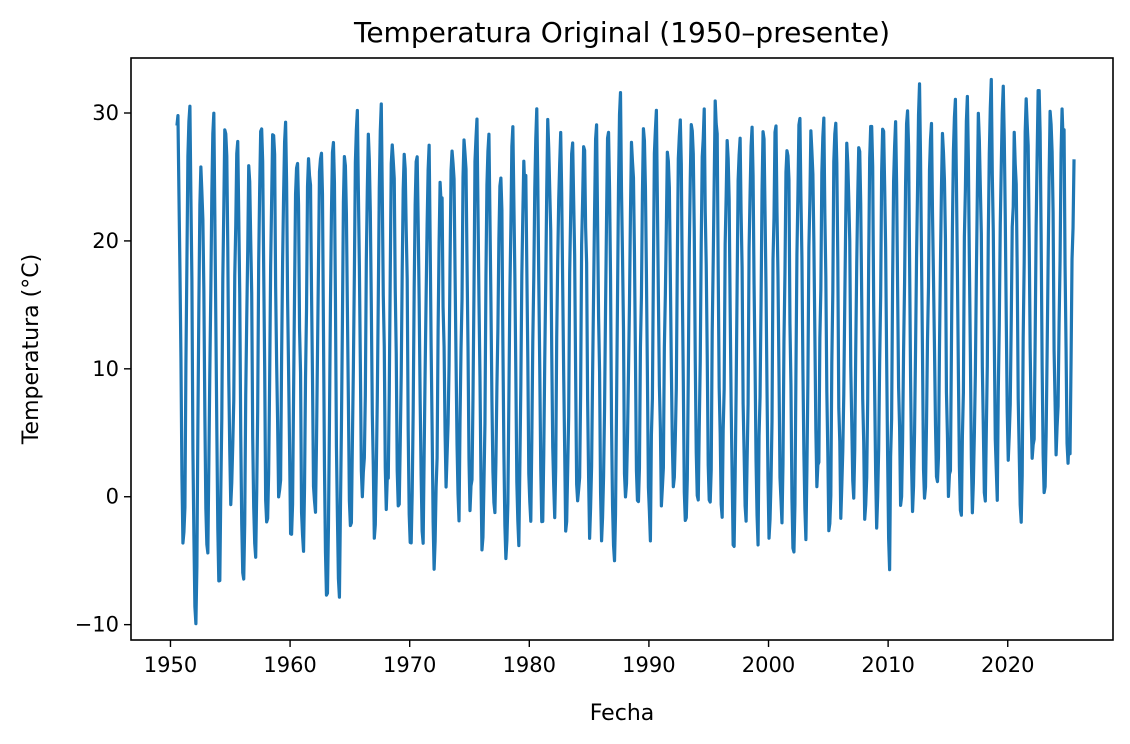 The height and width of the screenshot is (744, 1130). What do you see at coordinates (170, 665) in the screenshot?
I see `x-tick-label: 1950` at bounding box center [170, 665].